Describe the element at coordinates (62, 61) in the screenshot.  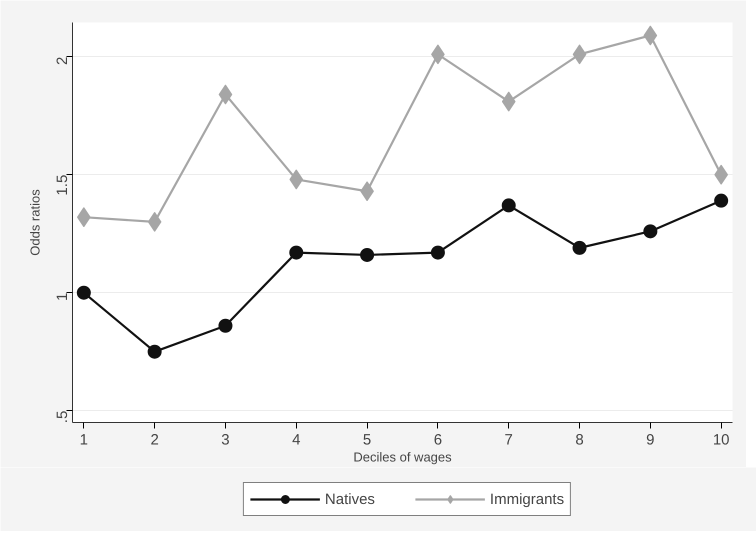
I see `y-tick-label: 2` at that location.